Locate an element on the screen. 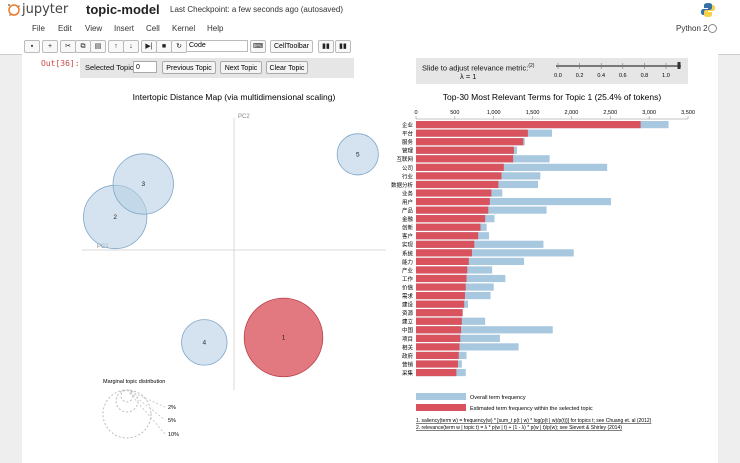  term-label: 项目 is located at coordinates (407, 339).